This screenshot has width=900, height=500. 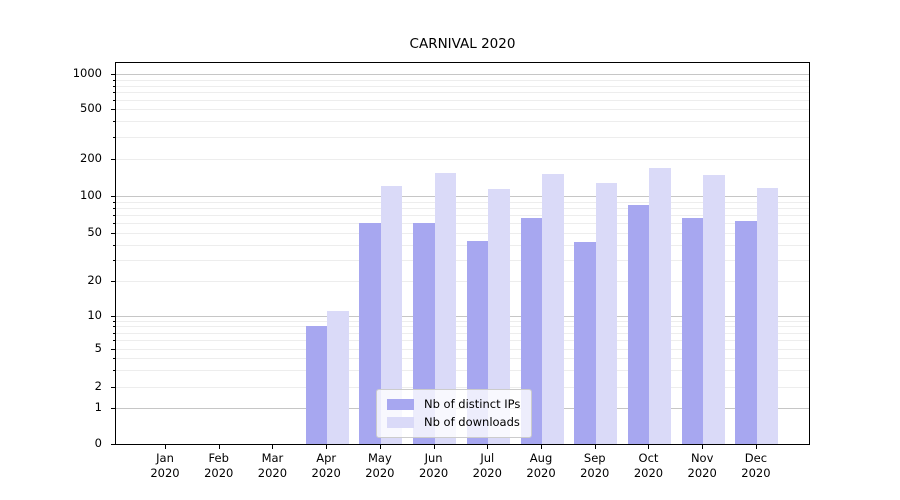 I want to click on x-tick-label: Mar 2020, so click(x=272, y=465).